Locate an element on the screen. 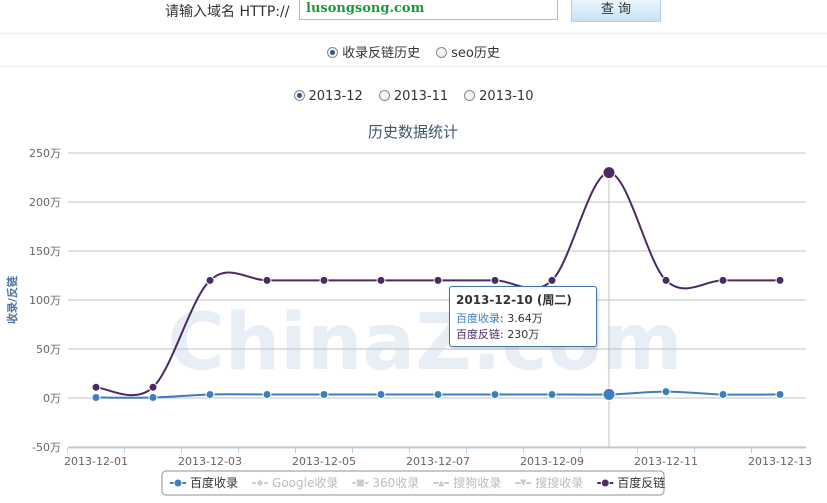 Image resolution: width=827 pixels, height=503 pixels. tooltip-row: 百度反链230万 is located at coordinates (523, 334).